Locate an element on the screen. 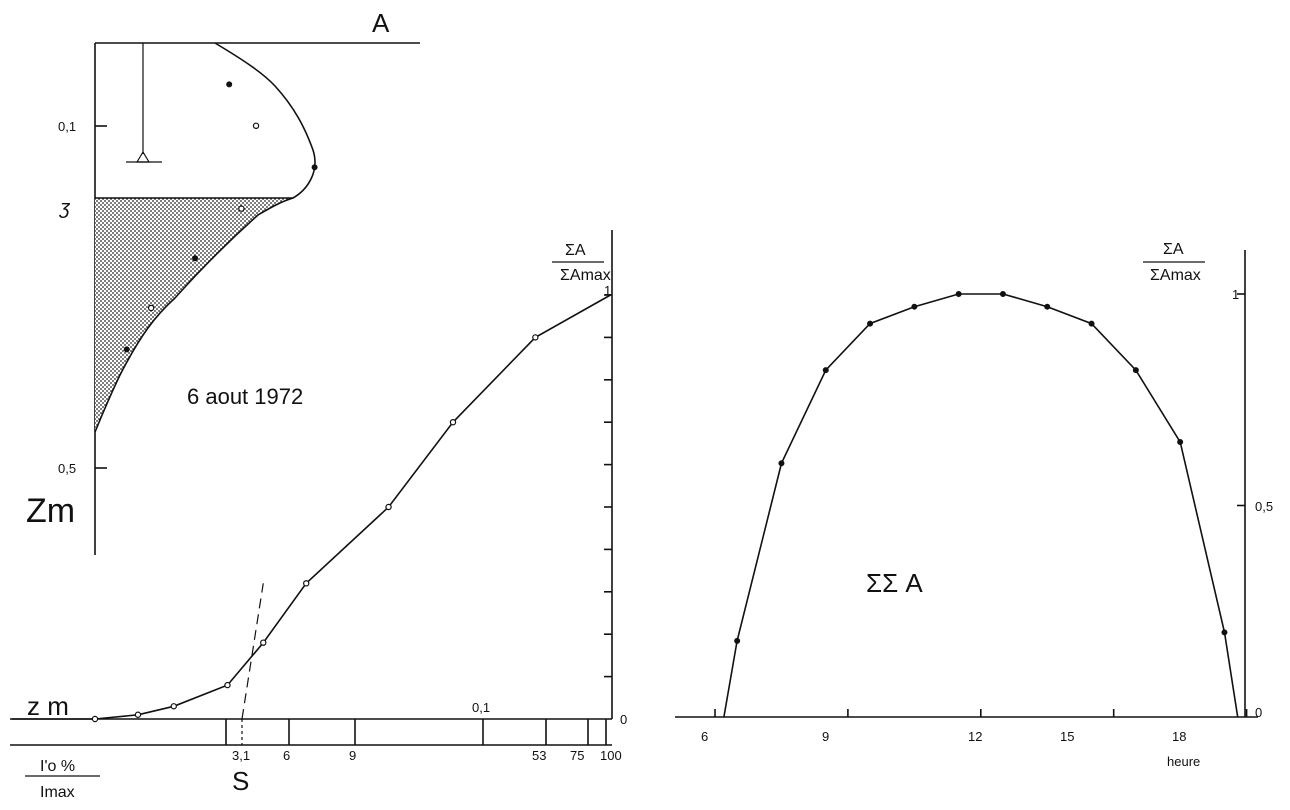 The image size is (1290, 810). daily-ytick-0: 0 is located at coordinates (1258, 712).